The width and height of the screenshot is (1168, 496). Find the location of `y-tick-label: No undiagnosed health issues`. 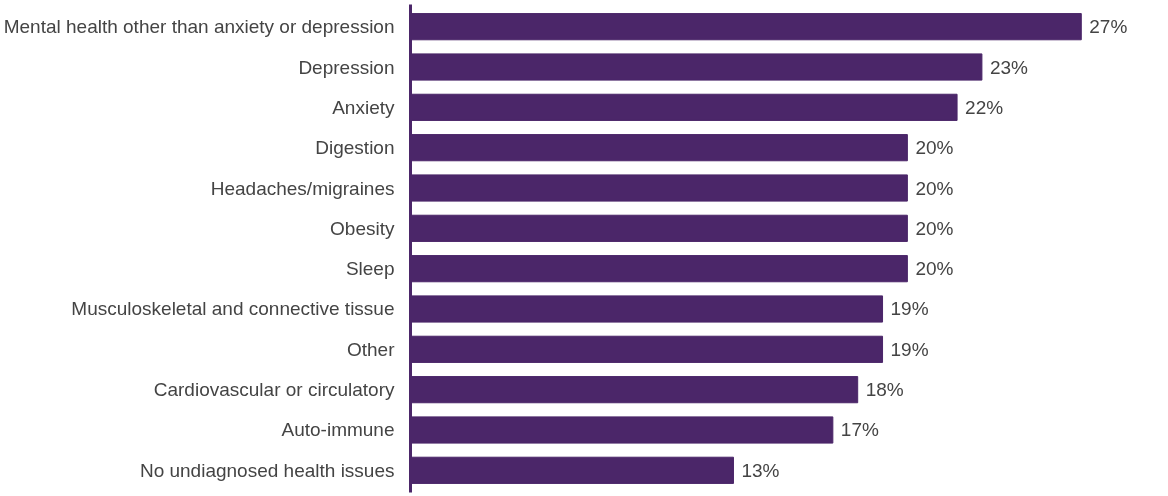

y-tick-label: No undiagnosed health issues is located at coordinates (267, 470).